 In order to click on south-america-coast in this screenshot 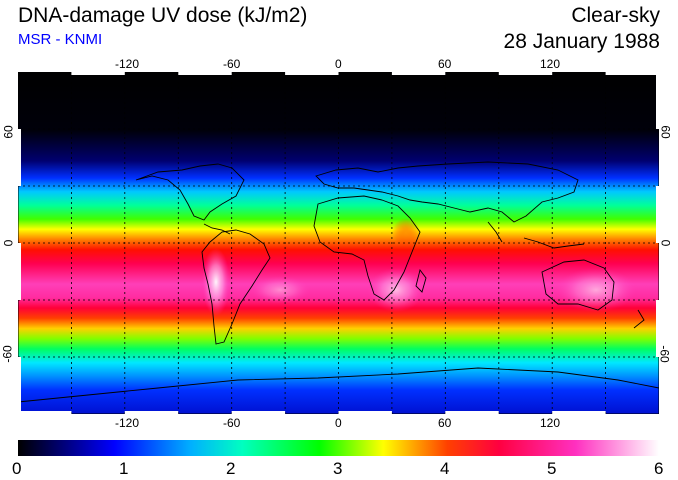, I will do `click(236, 287)`.